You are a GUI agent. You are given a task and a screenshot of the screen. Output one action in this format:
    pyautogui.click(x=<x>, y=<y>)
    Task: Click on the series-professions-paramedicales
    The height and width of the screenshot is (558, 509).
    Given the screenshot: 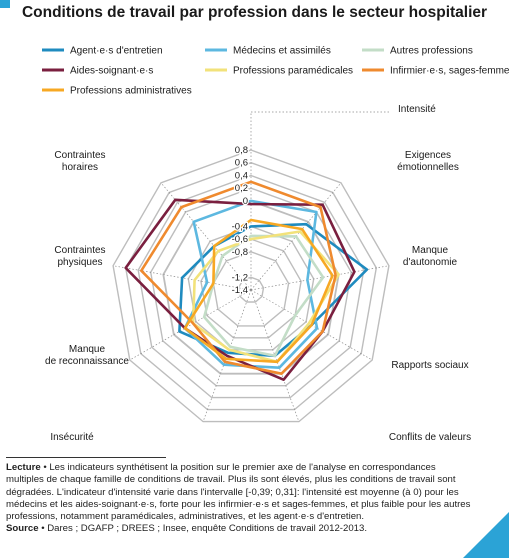 What is the action you would take?
    pyautogui.click(x=266, y=297)
    